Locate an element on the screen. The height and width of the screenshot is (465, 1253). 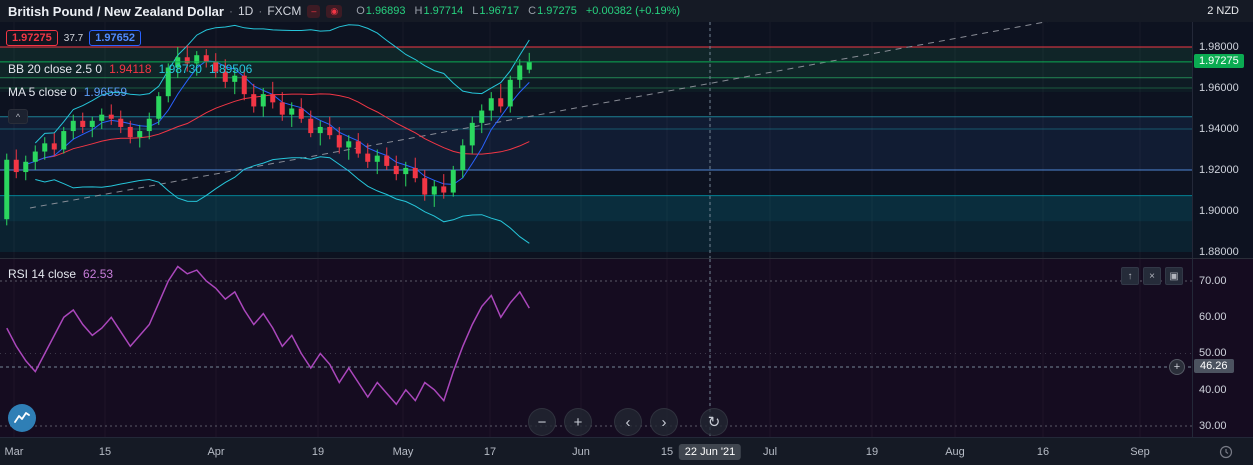
scroll-left-button: ‹ is located at coordinates (628, 422).